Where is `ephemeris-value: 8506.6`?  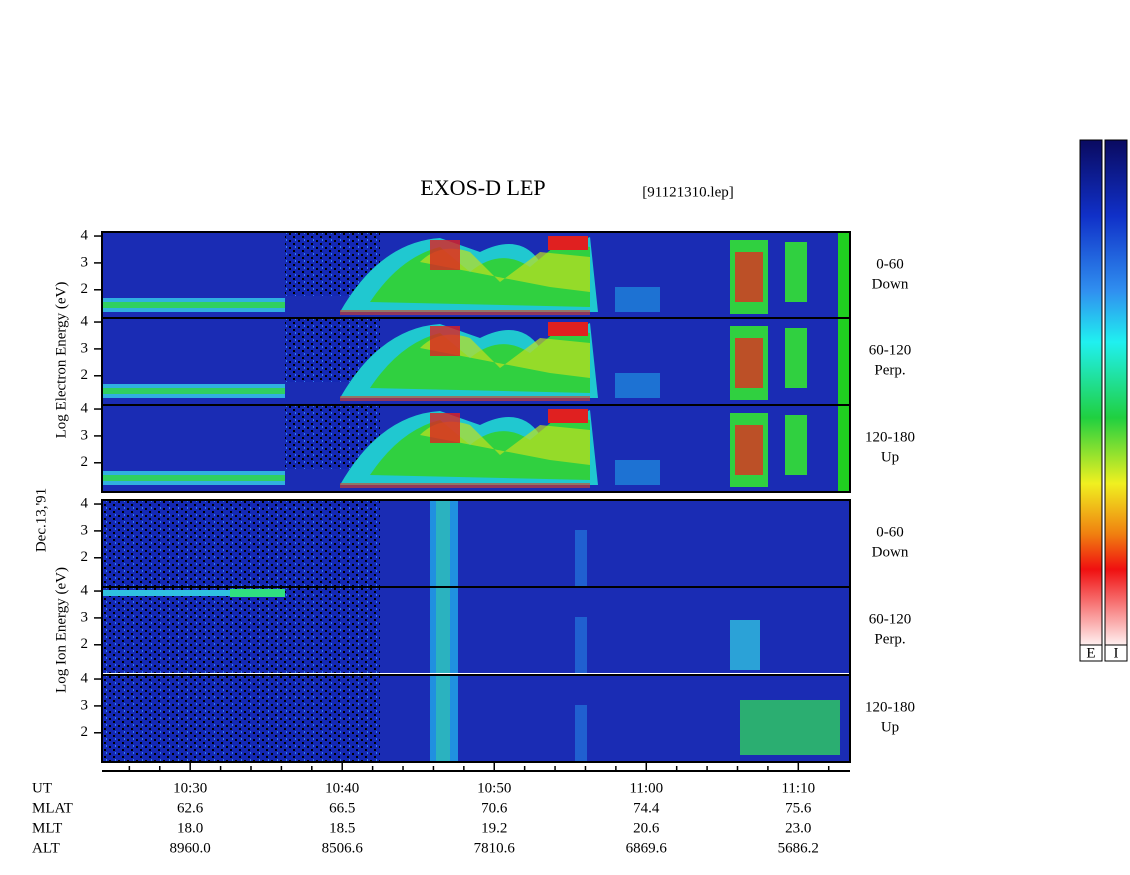 ephemeris-value: 8506.6 is located at coordinates (343, 848).